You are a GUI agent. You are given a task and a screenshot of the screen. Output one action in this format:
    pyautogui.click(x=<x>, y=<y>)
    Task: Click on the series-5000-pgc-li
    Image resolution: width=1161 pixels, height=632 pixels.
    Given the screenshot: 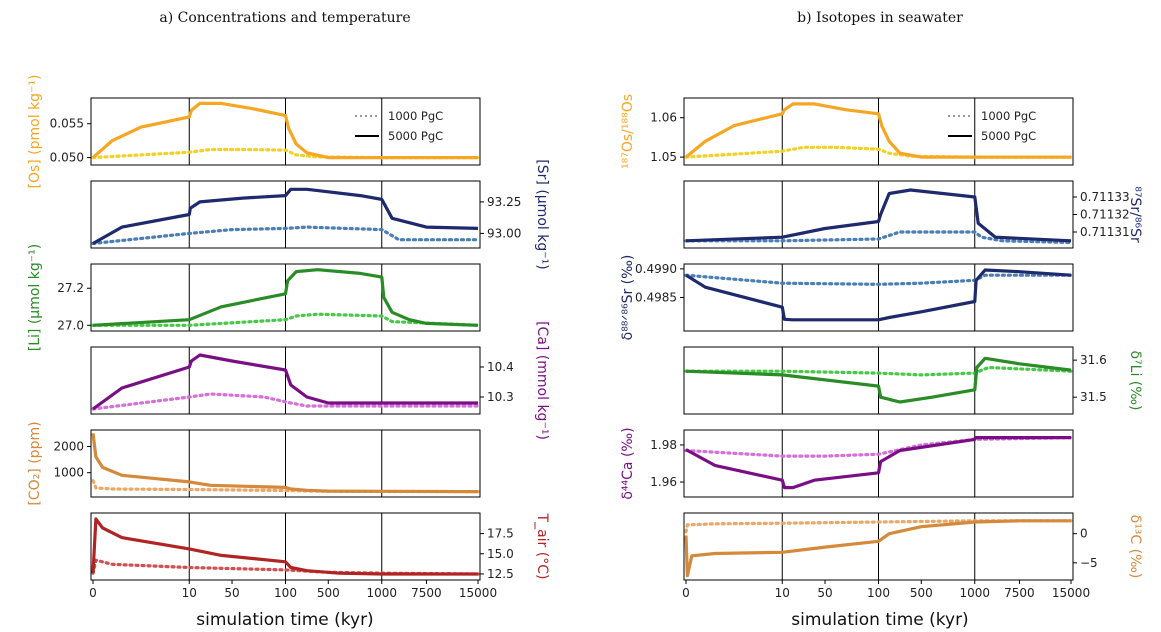 What is the action you would take?
    pyautogui.click(x=285, y=297)
    